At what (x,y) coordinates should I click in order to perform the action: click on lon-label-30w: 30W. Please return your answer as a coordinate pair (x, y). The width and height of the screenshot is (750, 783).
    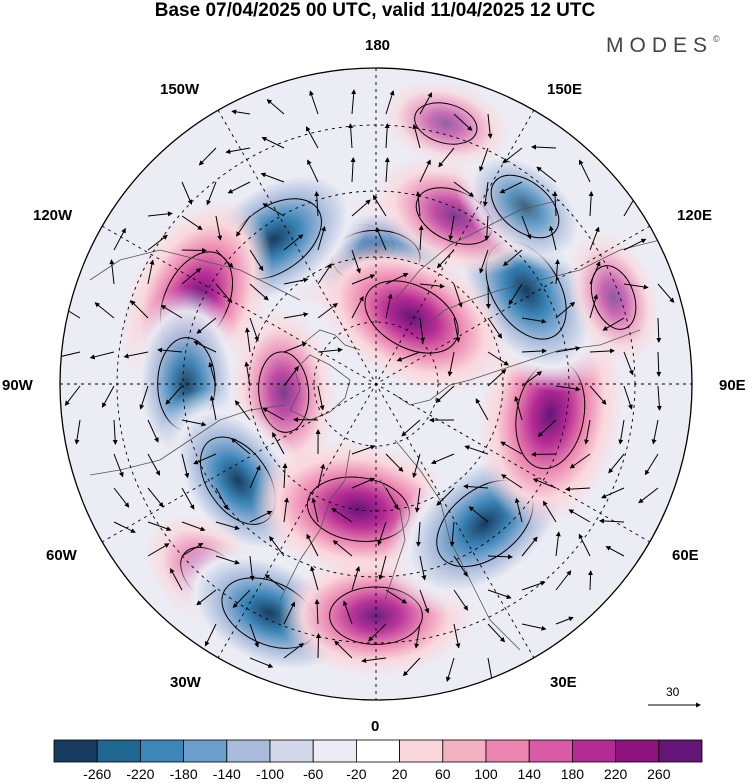
    Looking at the image, I should click on (185, 682).